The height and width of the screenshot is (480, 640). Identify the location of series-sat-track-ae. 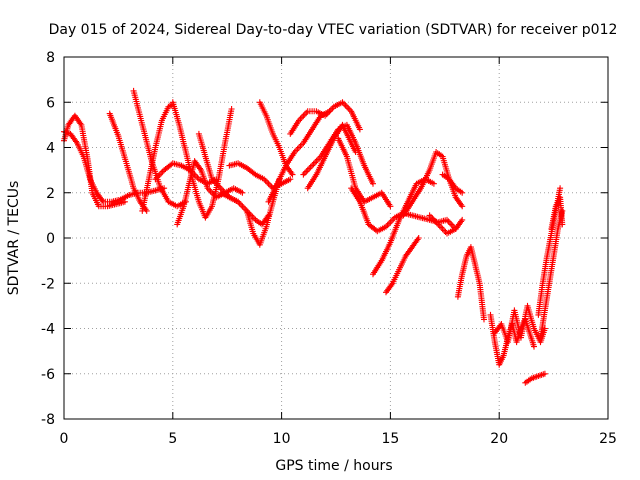
(557, 213).